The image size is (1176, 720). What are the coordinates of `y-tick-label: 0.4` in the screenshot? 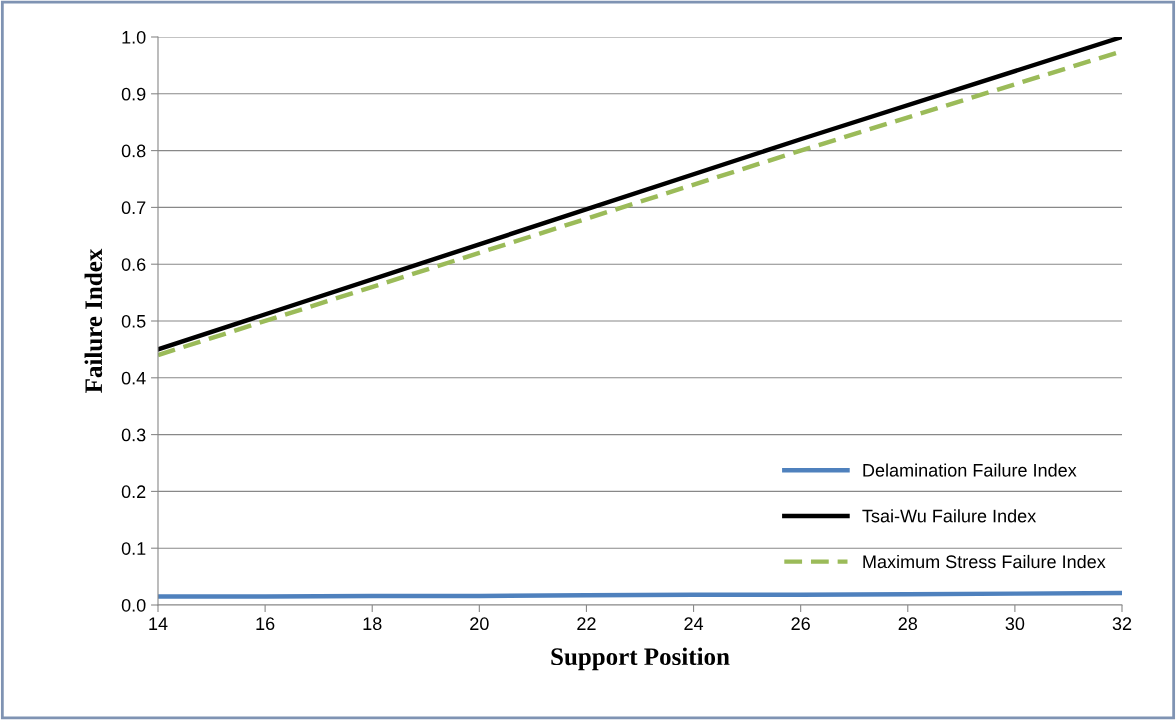 It's located at (133, 378).